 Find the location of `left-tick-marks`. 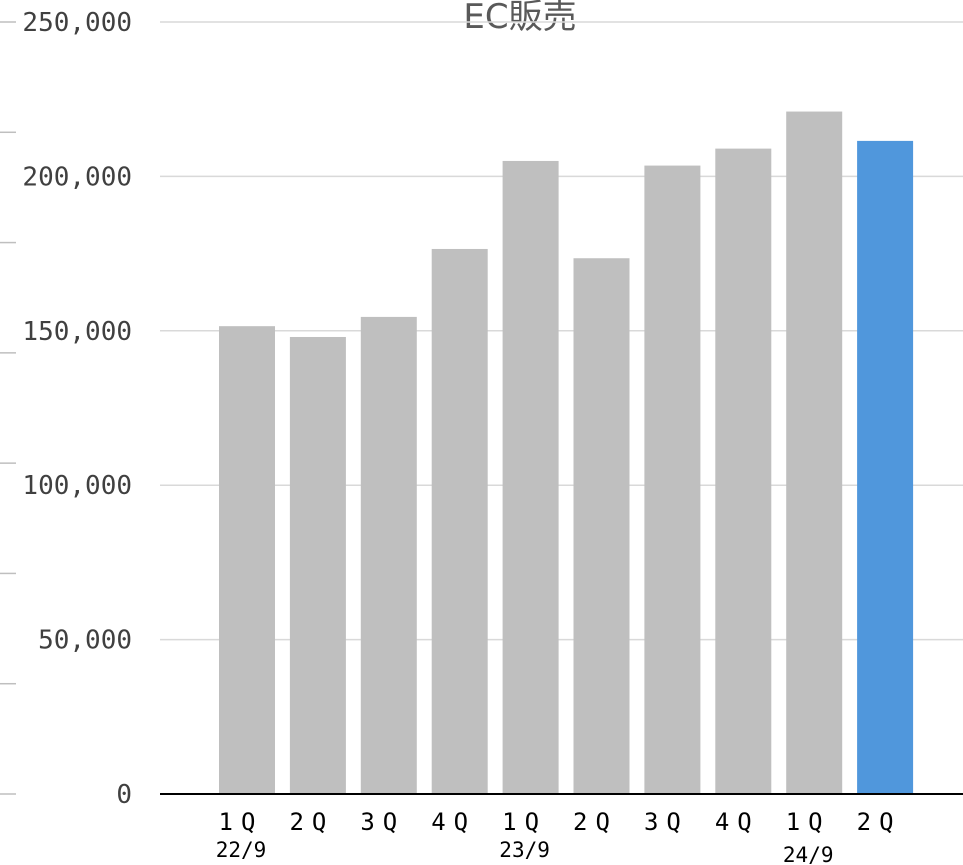

left-tick-marks is located at coordinates (8, 408).